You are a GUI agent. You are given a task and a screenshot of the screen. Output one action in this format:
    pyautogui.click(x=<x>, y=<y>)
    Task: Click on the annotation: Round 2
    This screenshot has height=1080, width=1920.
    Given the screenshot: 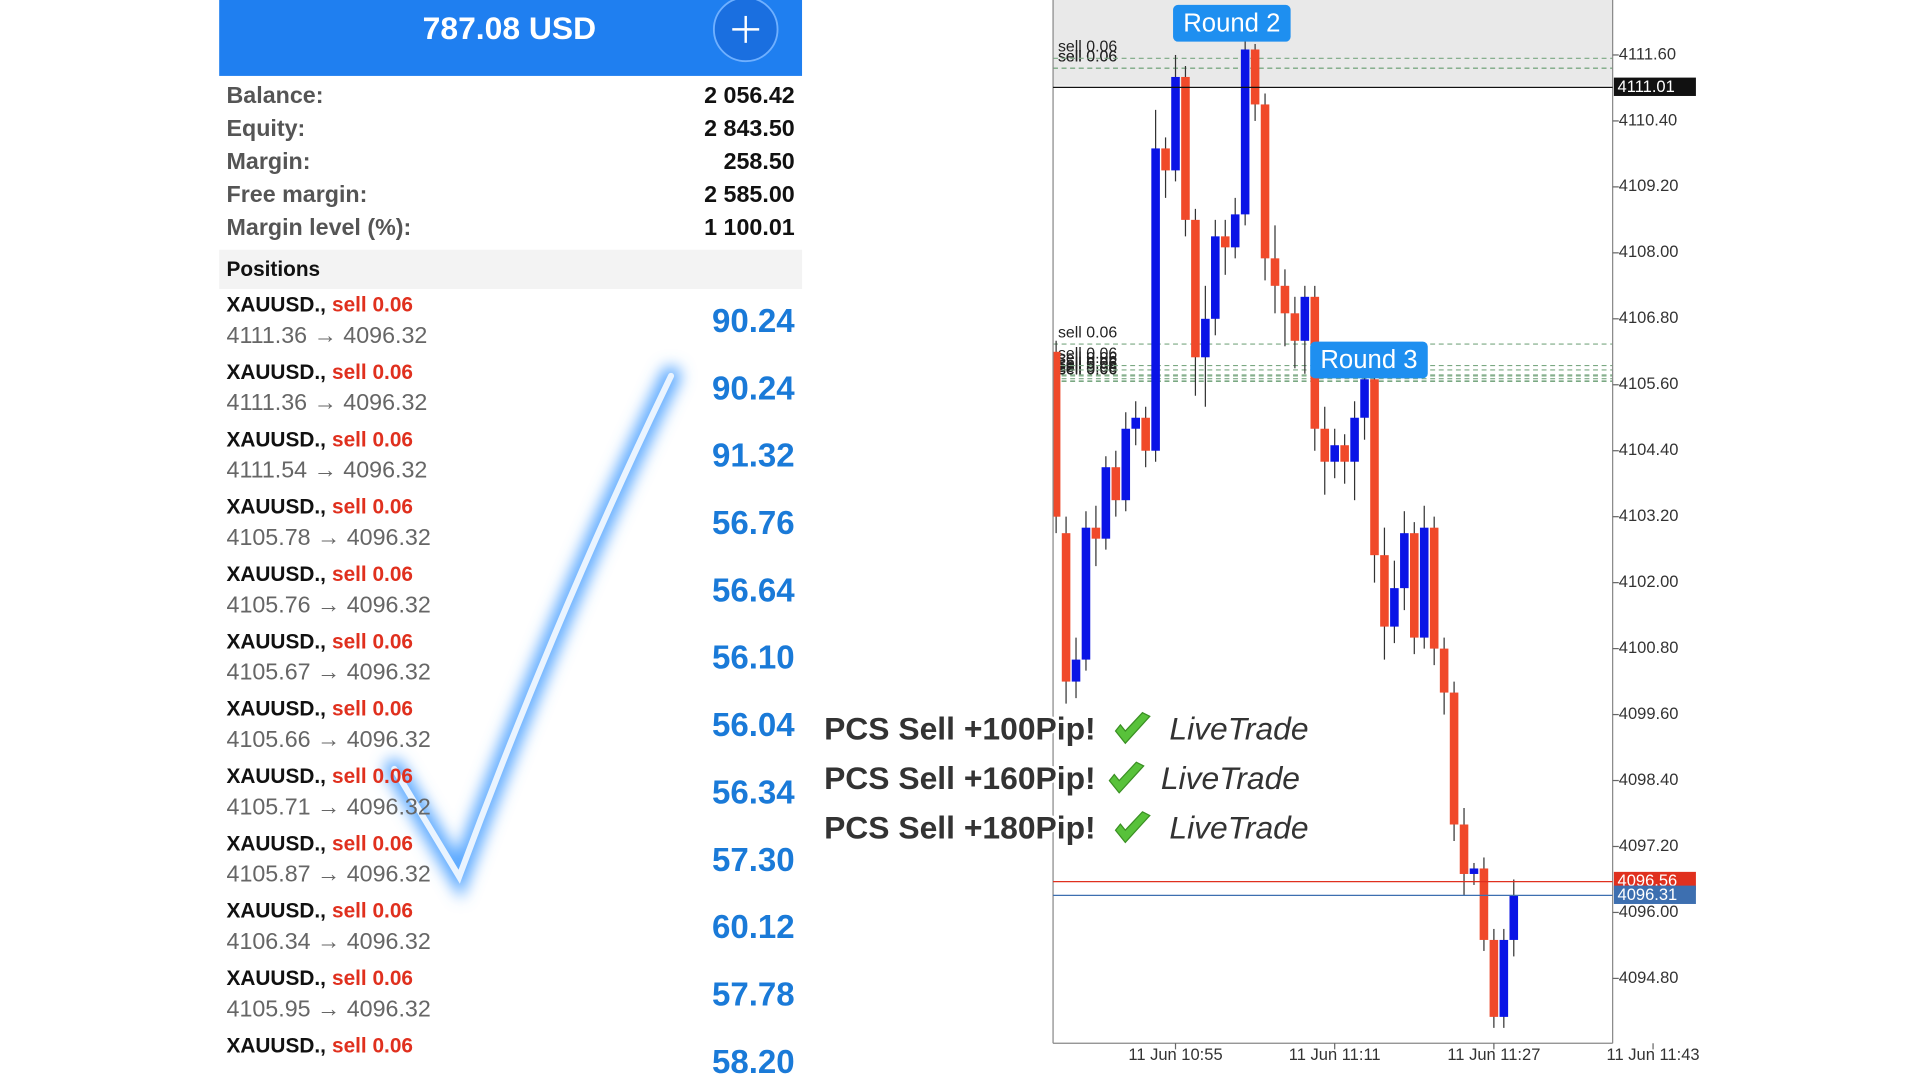 What is the action you would take?
    pyautogui.click(x=1231, y=23)
    